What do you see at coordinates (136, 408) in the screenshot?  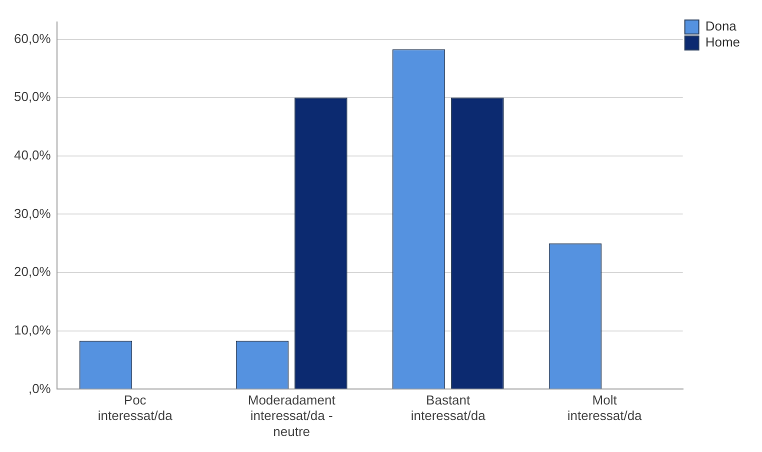 I see `x-tick-label: Poc interessat/da` at bounding box center [136, 408].